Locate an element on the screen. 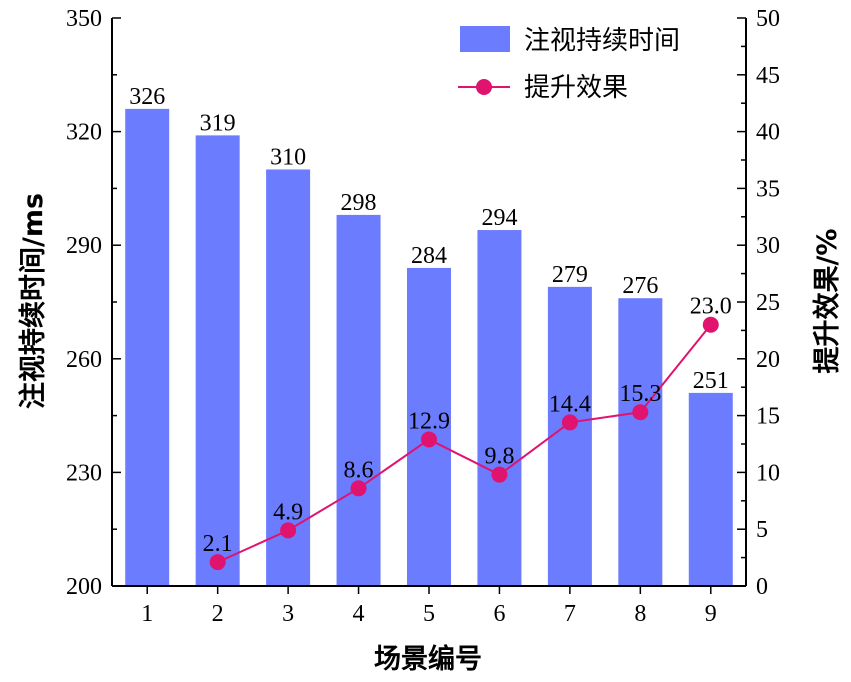 The height and width of the screenshot is (682, 851). bar-label-8: 276 is located at coordinates (640, 286).